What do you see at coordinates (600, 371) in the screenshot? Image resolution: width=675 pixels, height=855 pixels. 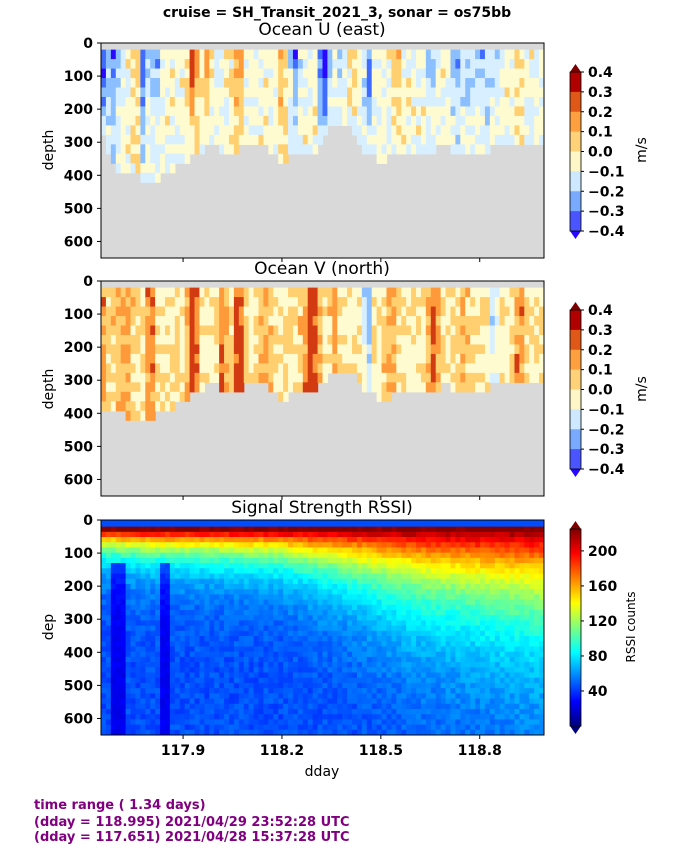 I see `colorbar-tick-label: 0.1` at bounding box center [600, 371].